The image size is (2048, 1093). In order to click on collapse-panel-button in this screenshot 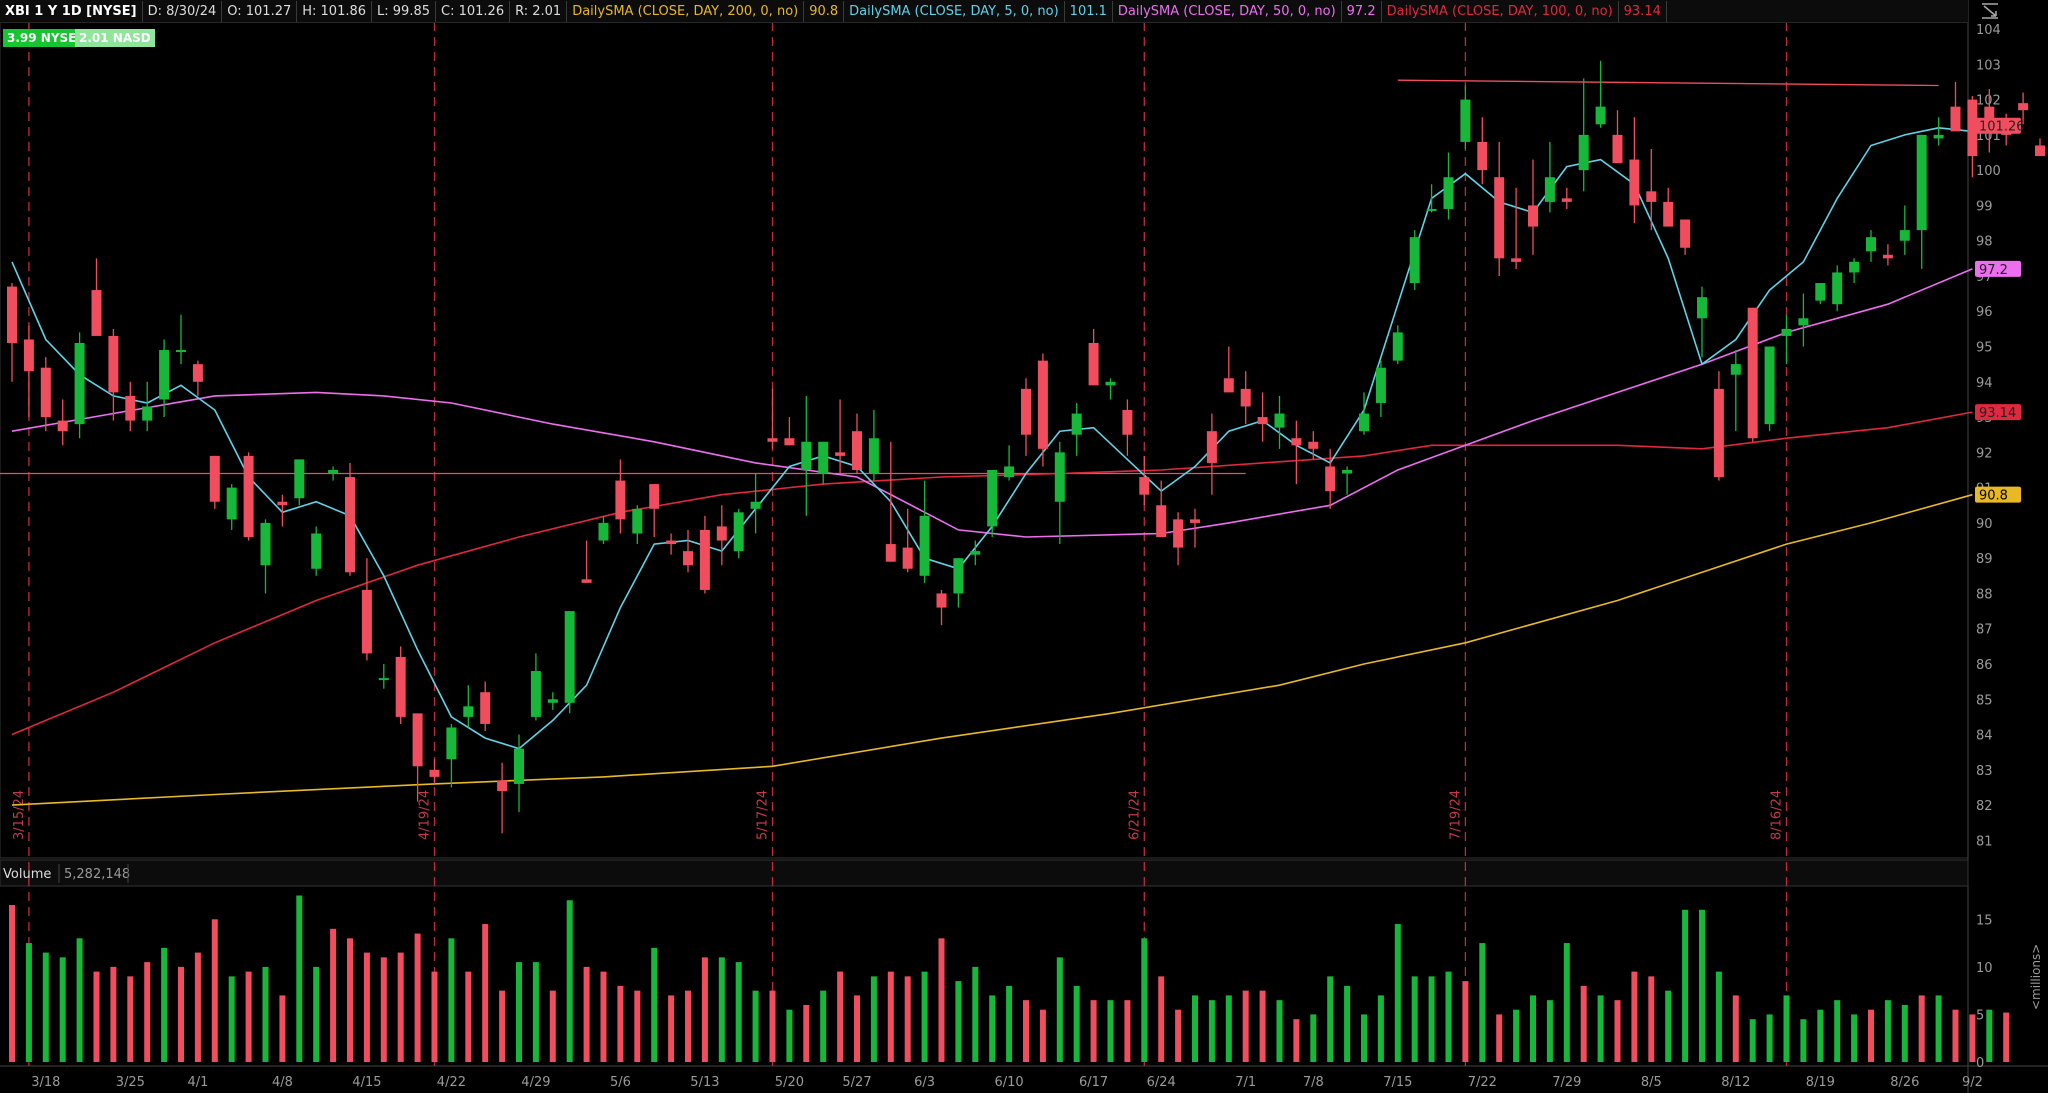, I will do `click(2008, 11)`.